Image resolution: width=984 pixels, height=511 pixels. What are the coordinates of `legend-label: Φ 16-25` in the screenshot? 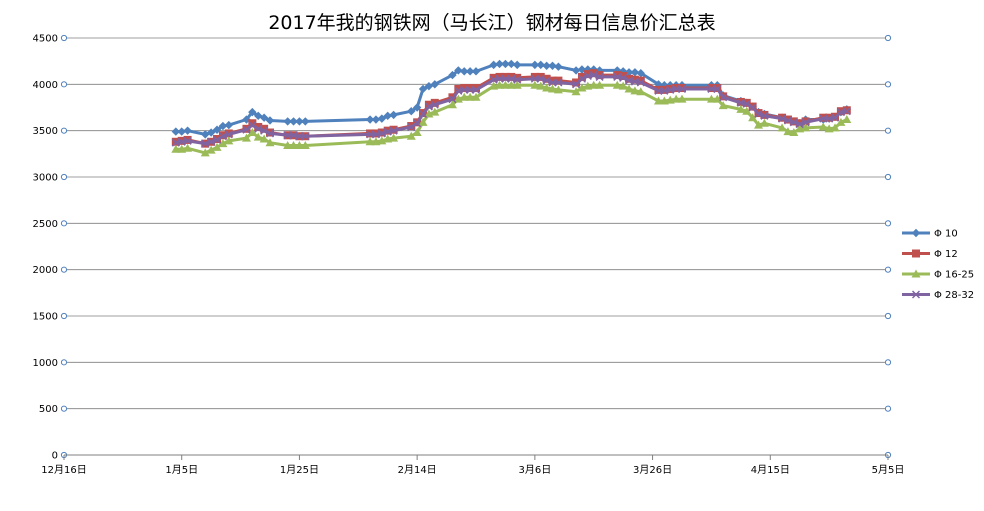 It's located at (954, 275).